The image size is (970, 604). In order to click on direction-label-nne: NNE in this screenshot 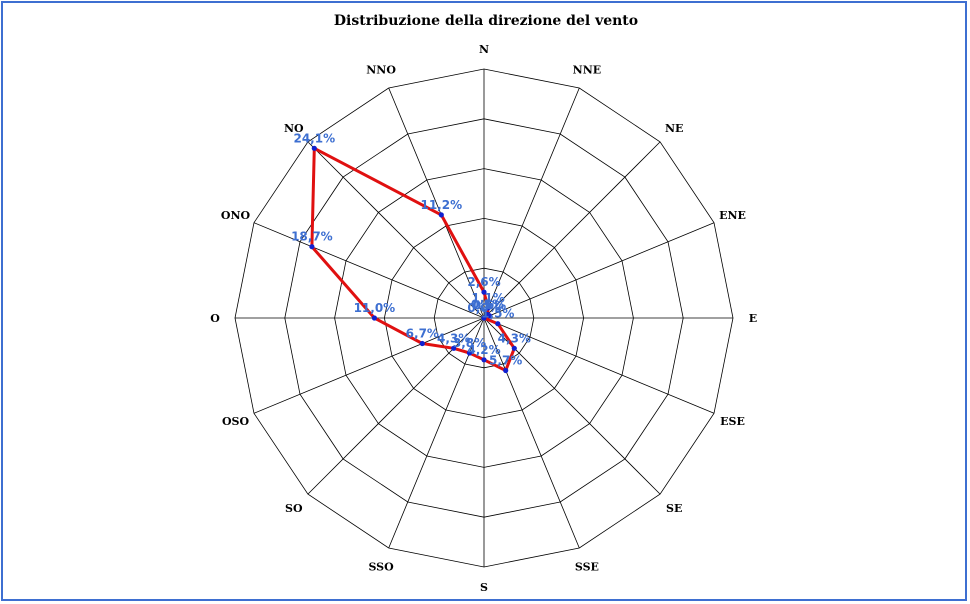, I will do `click(587, 70)`.